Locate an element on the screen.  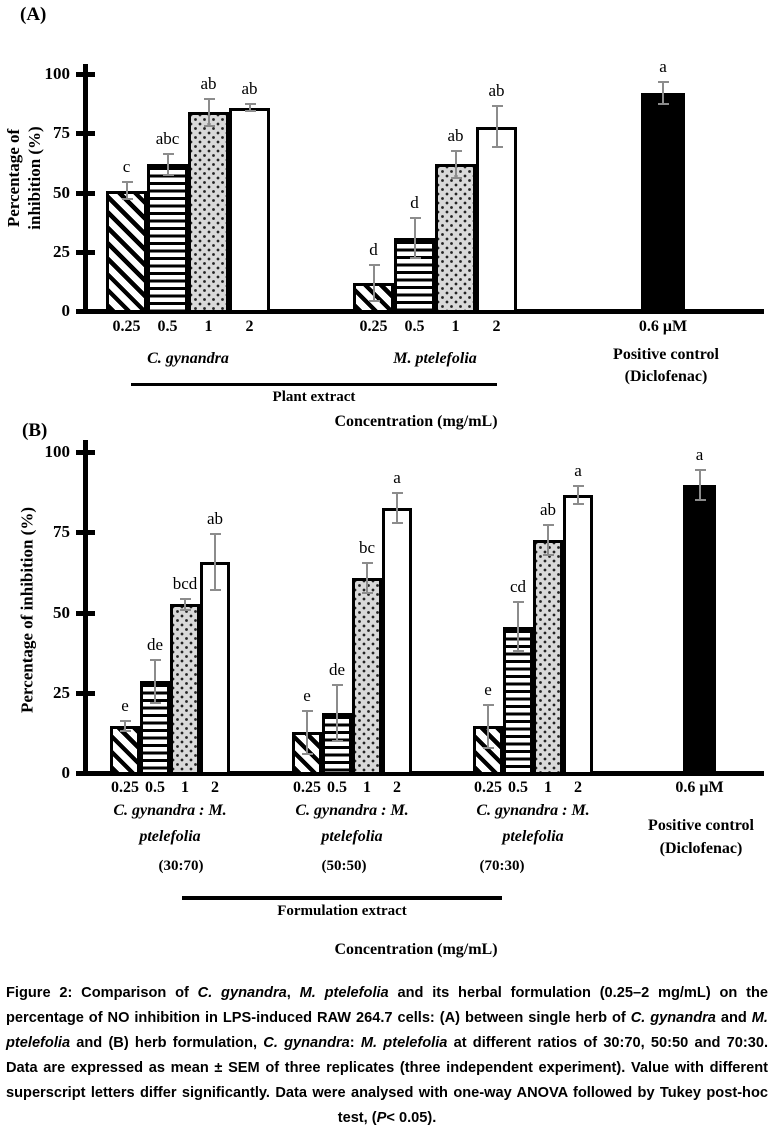
panel-a-bar-dots is located at coordinates (455, 238).